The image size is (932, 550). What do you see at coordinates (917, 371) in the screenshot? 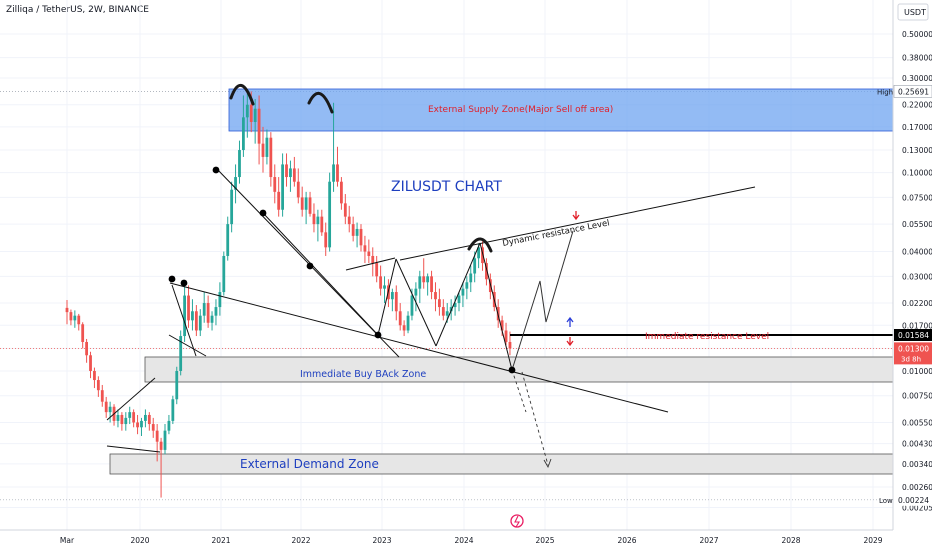
I see `price-tick-label: 0.01000` at bounding box center [917, 371].